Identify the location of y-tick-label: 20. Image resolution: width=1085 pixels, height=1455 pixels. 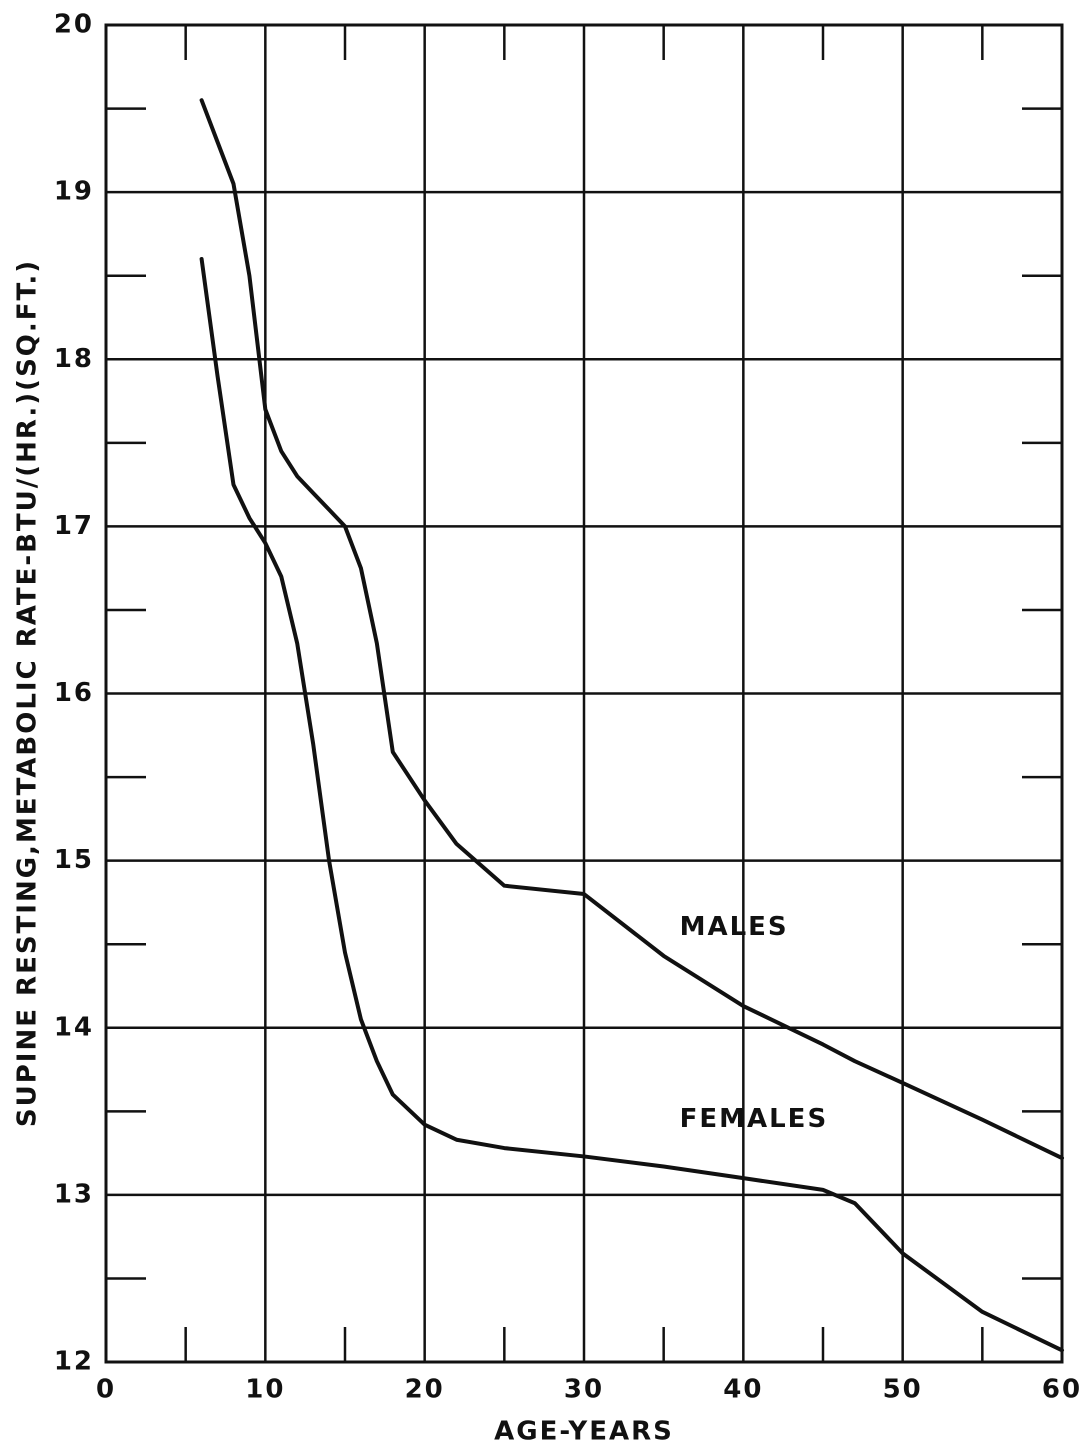
(74, 25).